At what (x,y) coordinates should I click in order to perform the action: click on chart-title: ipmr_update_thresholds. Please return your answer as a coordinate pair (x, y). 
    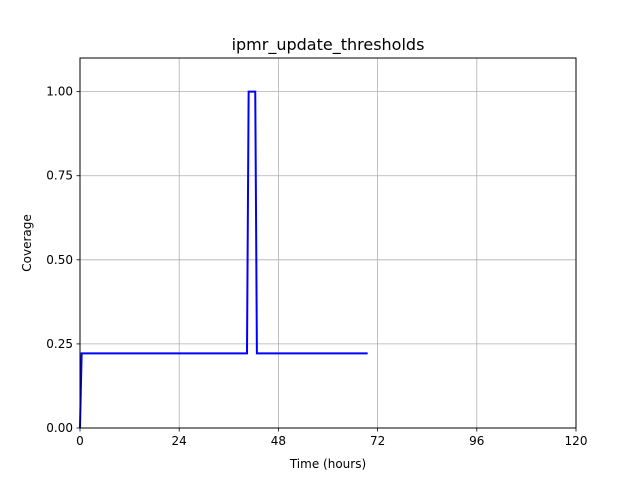
    Looking at the image, I should click on (328, 45).